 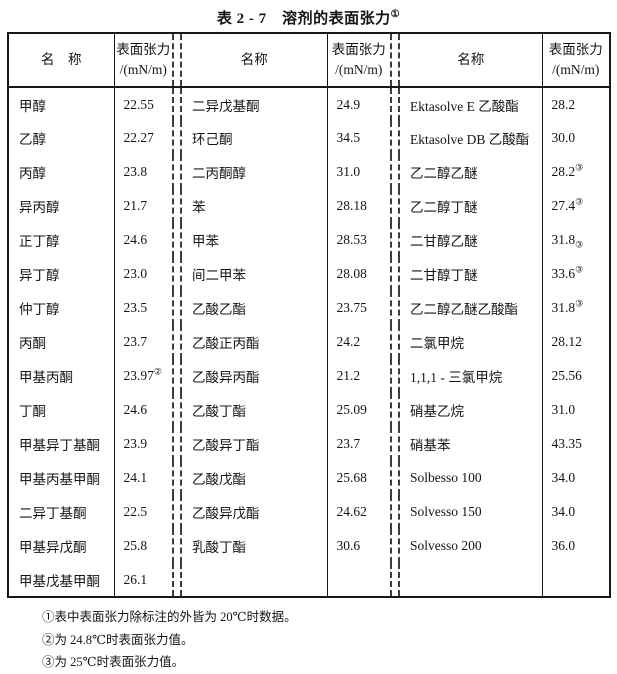 I want to click on table-row: 甲基丙酮 23.97② 乙酸异丙酯 21.2 1,1,1 - 三氯甲烷 25.56, so click(x=309, y=376).